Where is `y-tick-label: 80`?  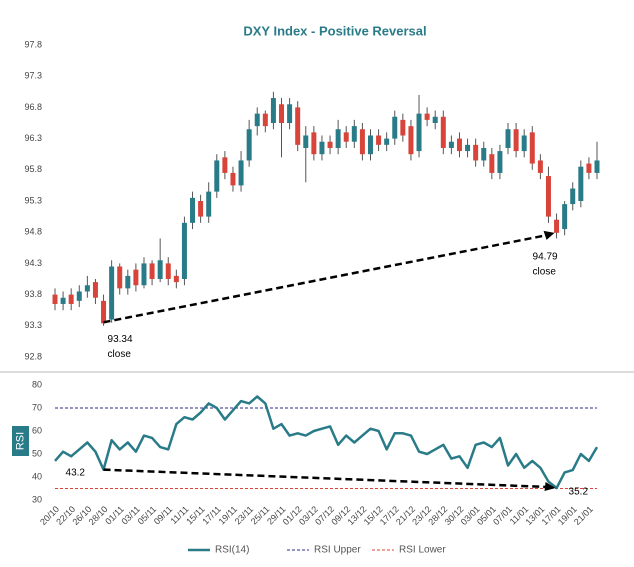
y-tick-label: 80 is located at coordinates (37, 384).